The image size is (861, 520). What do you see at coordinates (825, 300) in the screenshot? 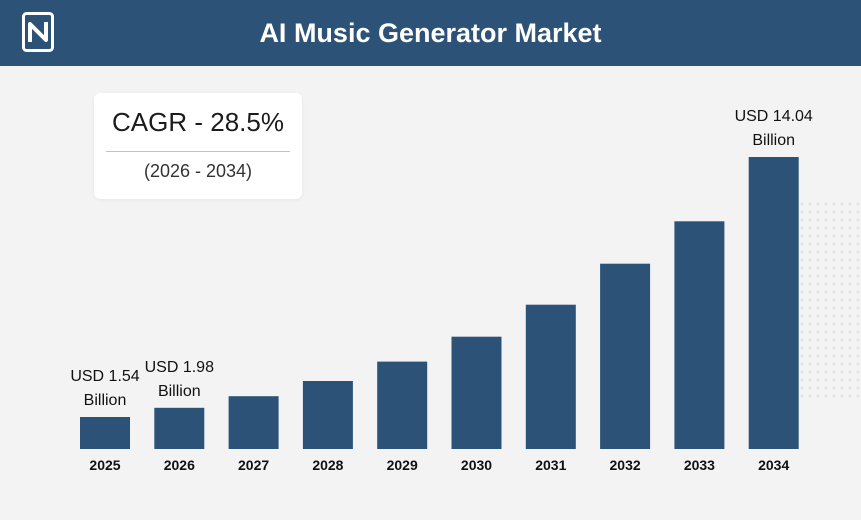
I see `decorative-dot-pattern` at bounding box center [825, 300].